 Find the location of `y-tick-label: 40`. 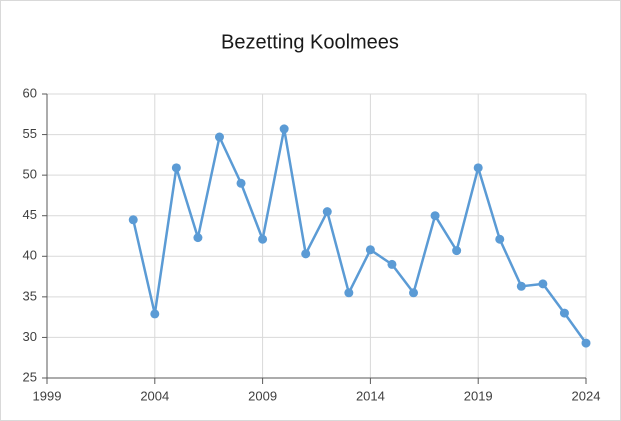

y-tick-label: 40 is located at coordinates (30, 255).